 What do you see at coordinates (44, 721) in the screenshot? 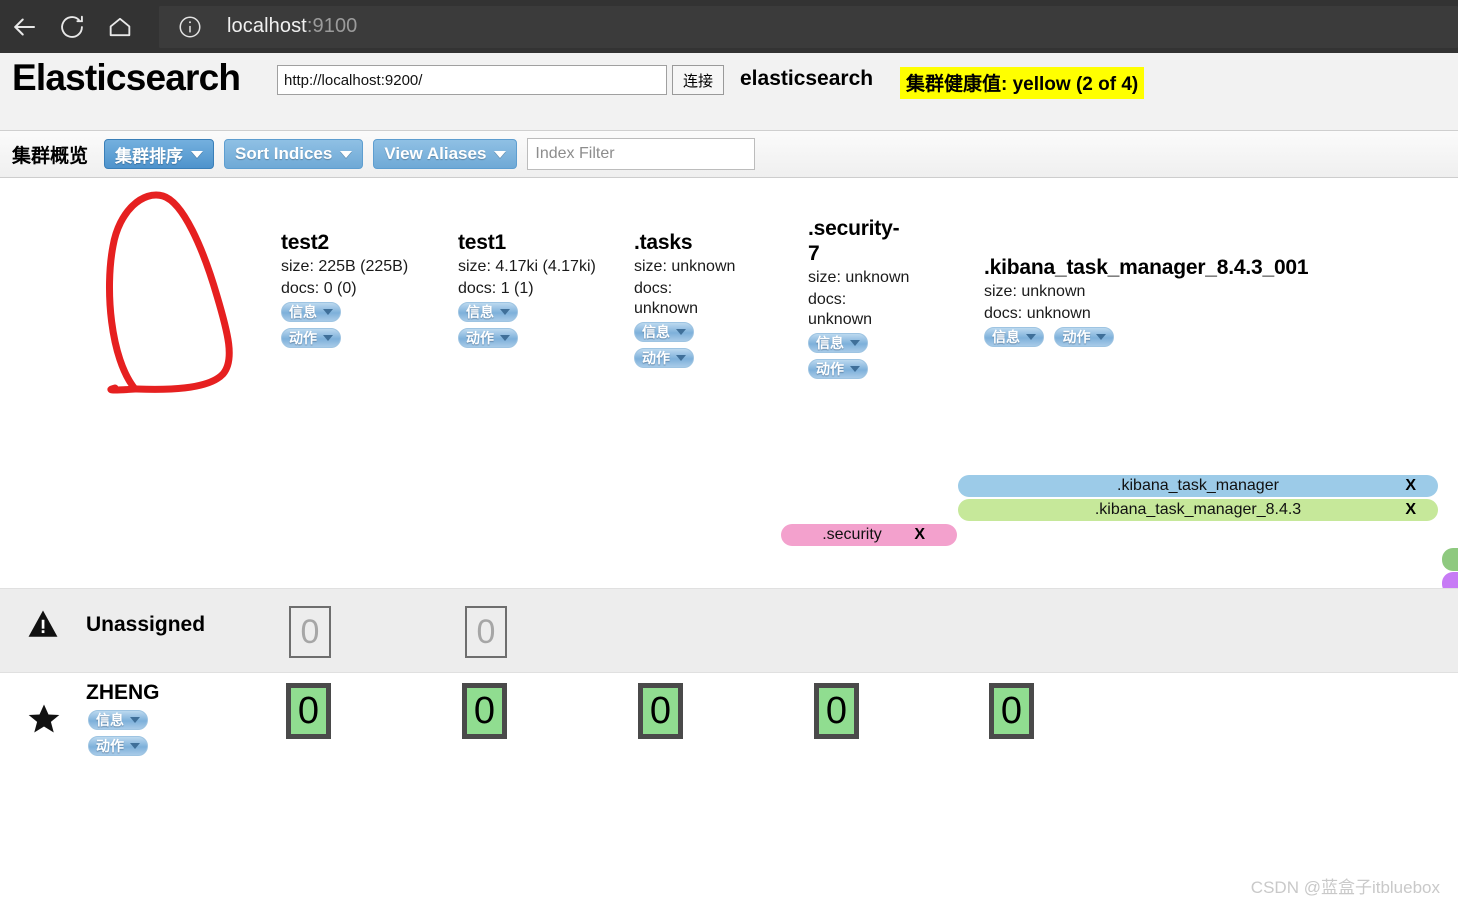
I see `star-icon` at bounding box center [44, 721].